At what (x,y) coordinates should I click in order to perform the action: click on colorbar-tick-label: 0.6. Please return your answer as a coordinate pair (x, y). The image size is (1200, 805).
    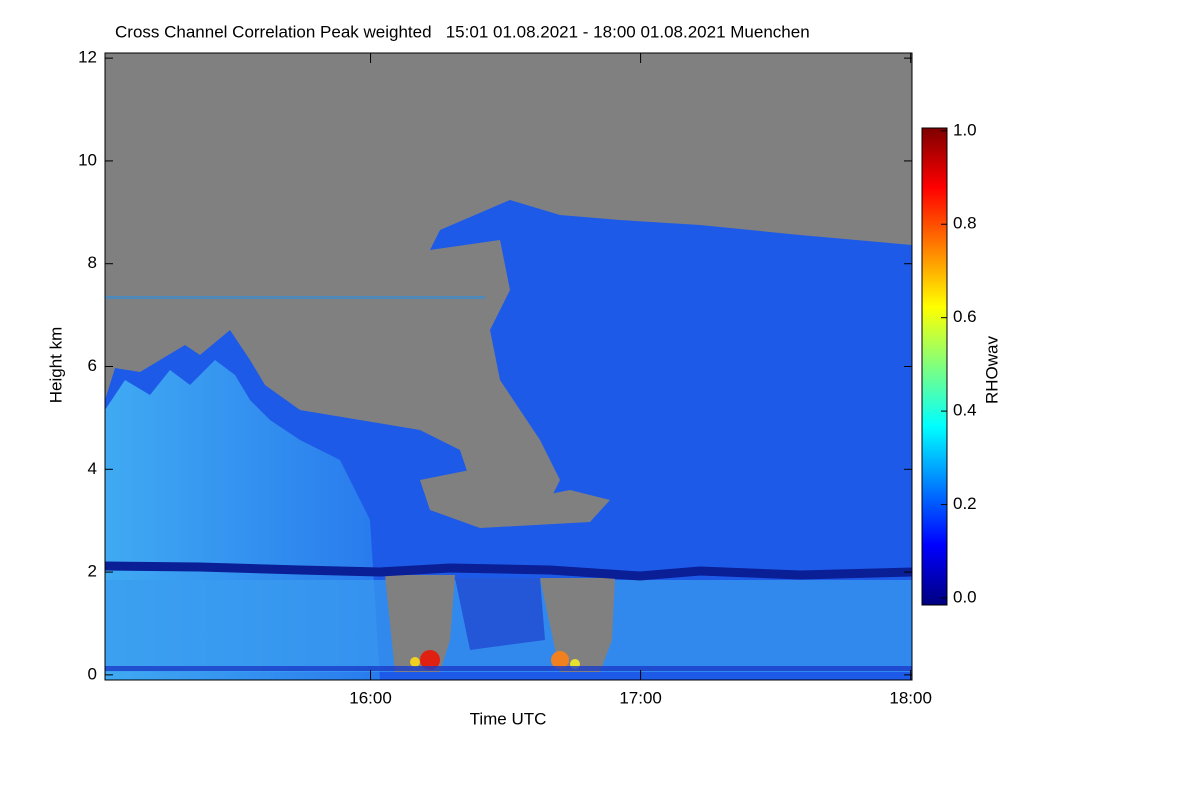
    Looking at the image, I should click on (965, 316).